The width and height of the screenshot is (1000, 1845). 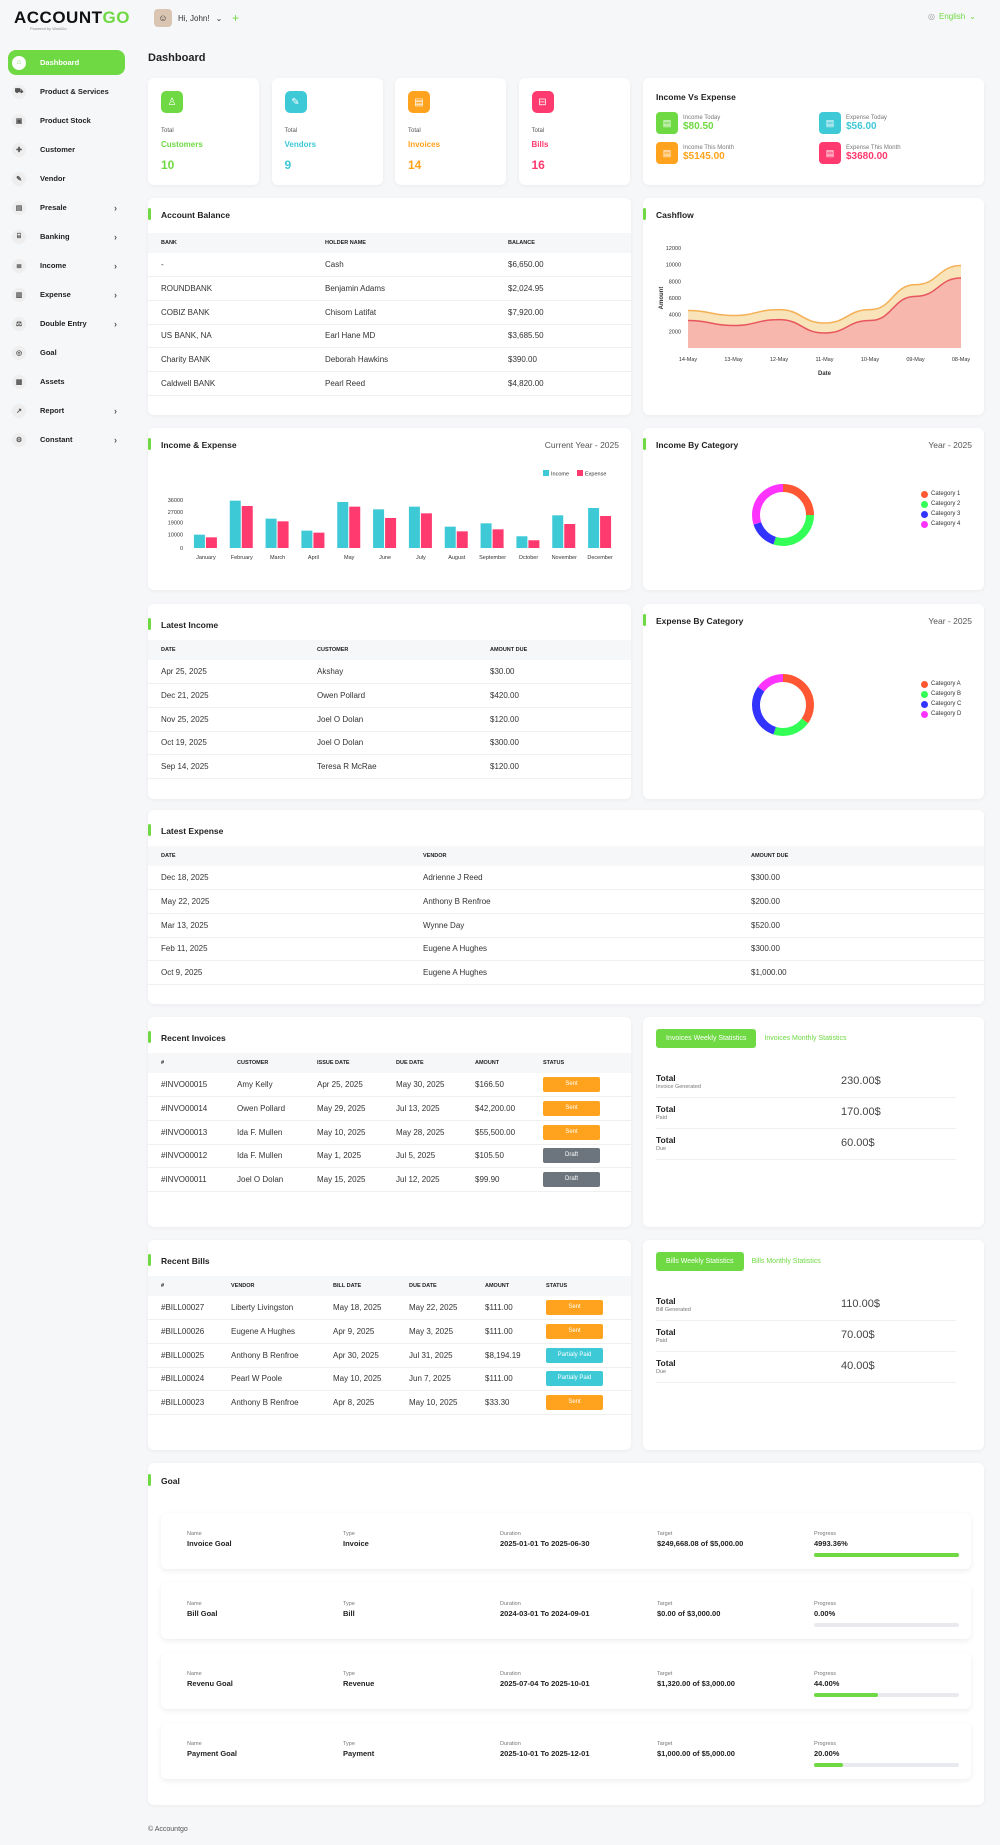 What do you see at coordinates (422, 1132) in the screenshot?
I see `table-cell: May 28, 2025` at bounding box center [422, 1132].